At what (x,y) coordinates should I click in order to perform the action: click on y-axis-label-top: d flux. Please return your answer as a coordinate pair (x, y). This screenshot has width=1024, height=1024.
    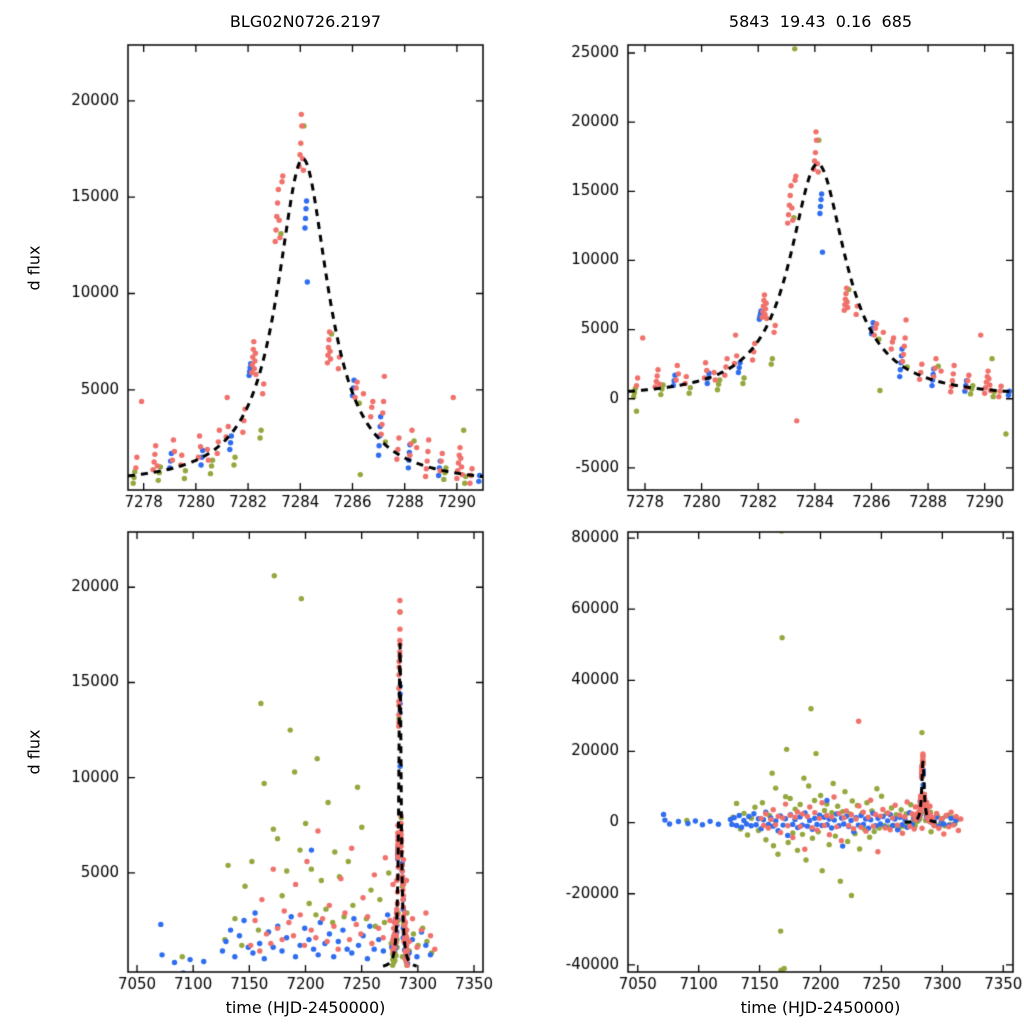
    Looking at the image, I should click on (34, 268).